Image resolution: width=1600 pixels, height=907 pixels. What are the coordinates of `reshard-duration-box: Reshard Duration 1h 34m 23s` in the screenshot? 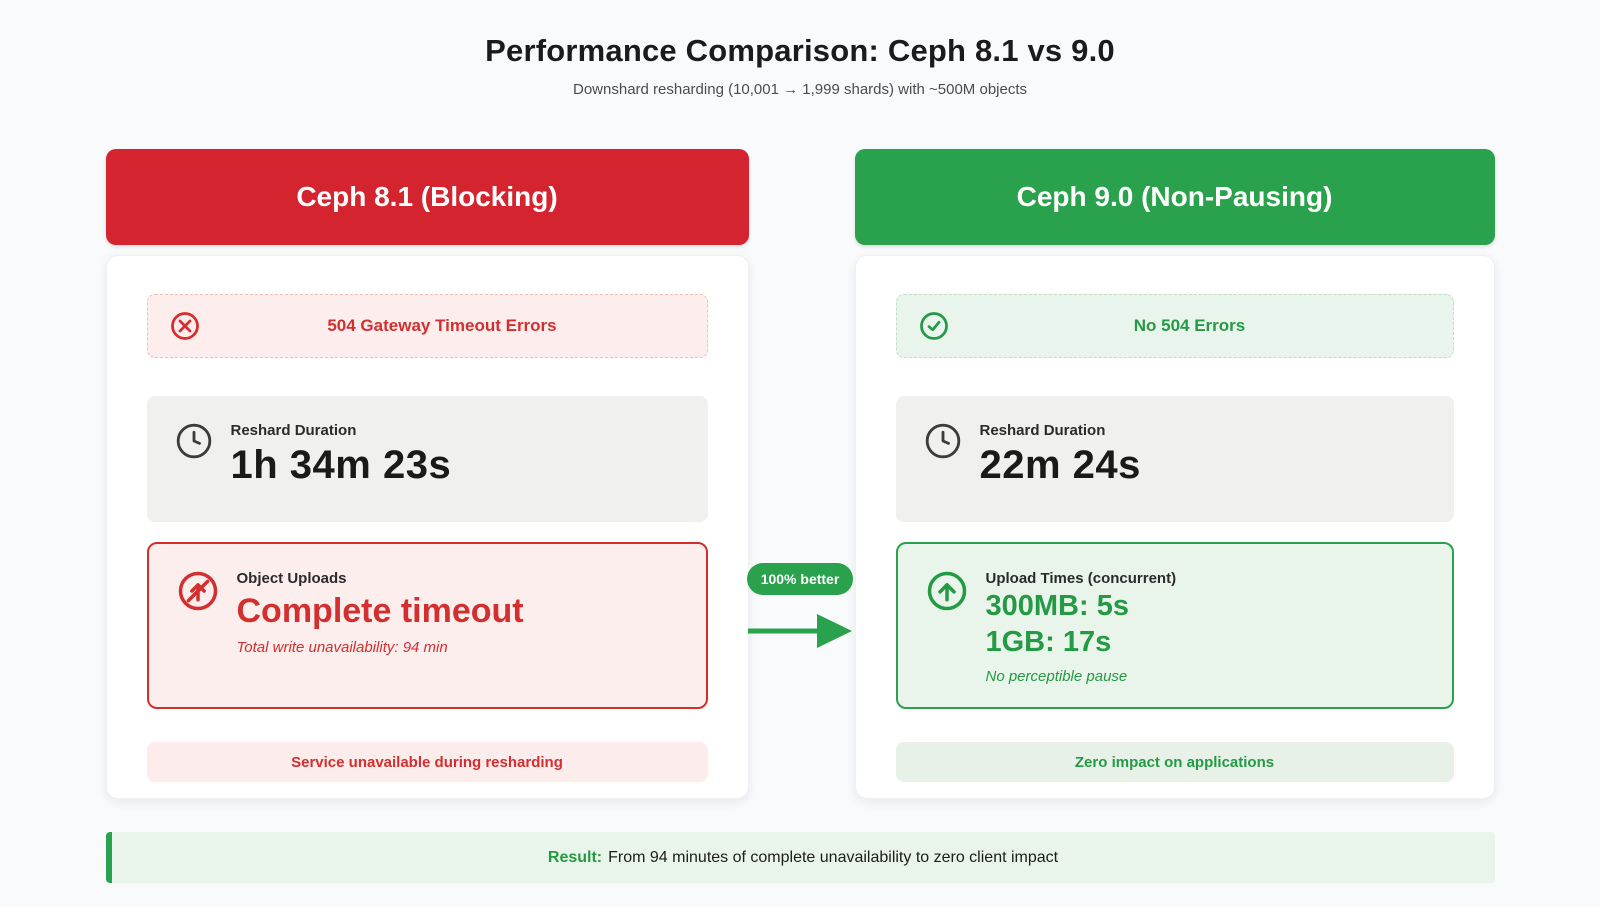 It's located at (427, 459).